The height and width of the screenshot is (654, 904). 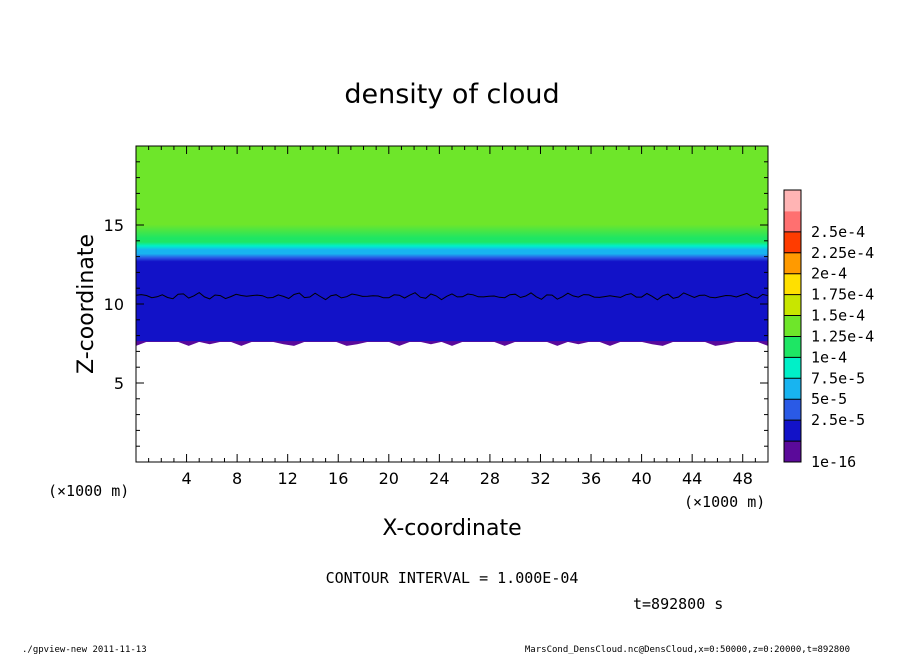 I want to click on y-tick-label: 10, so click(x=114, y=304).